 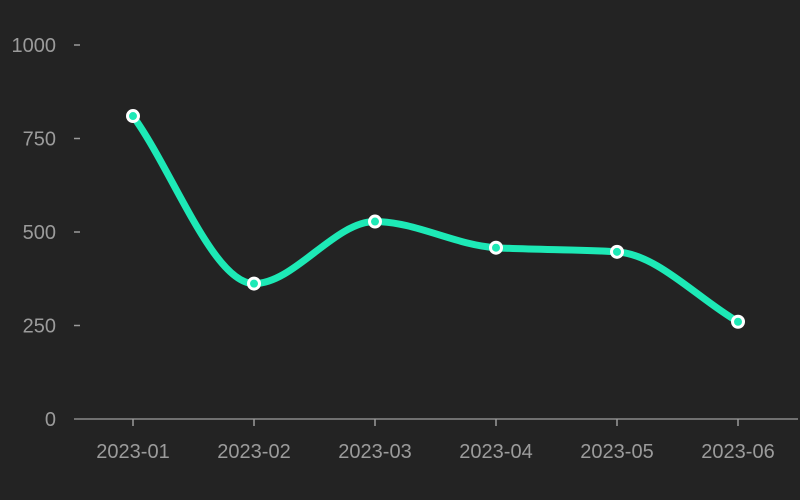 What do you see at coordinates (132, 452) in the screenshot?
I see `x-tick-label: 2023-01` at bounding box center [132, 452].